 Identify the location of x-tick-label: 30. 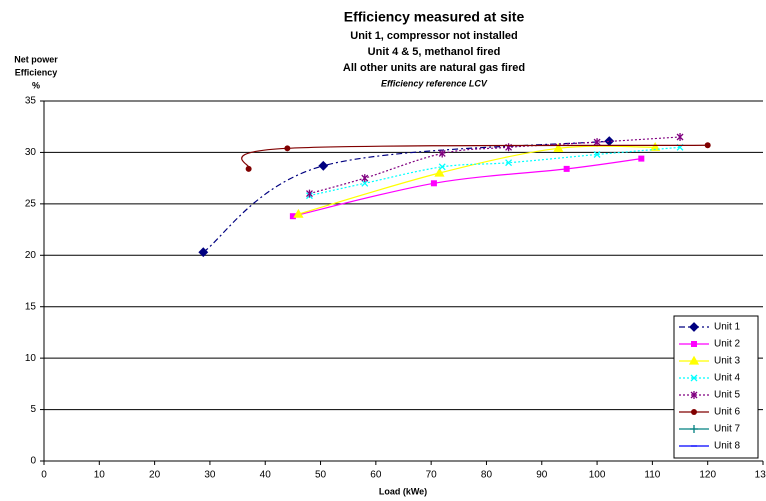
(210, 475).